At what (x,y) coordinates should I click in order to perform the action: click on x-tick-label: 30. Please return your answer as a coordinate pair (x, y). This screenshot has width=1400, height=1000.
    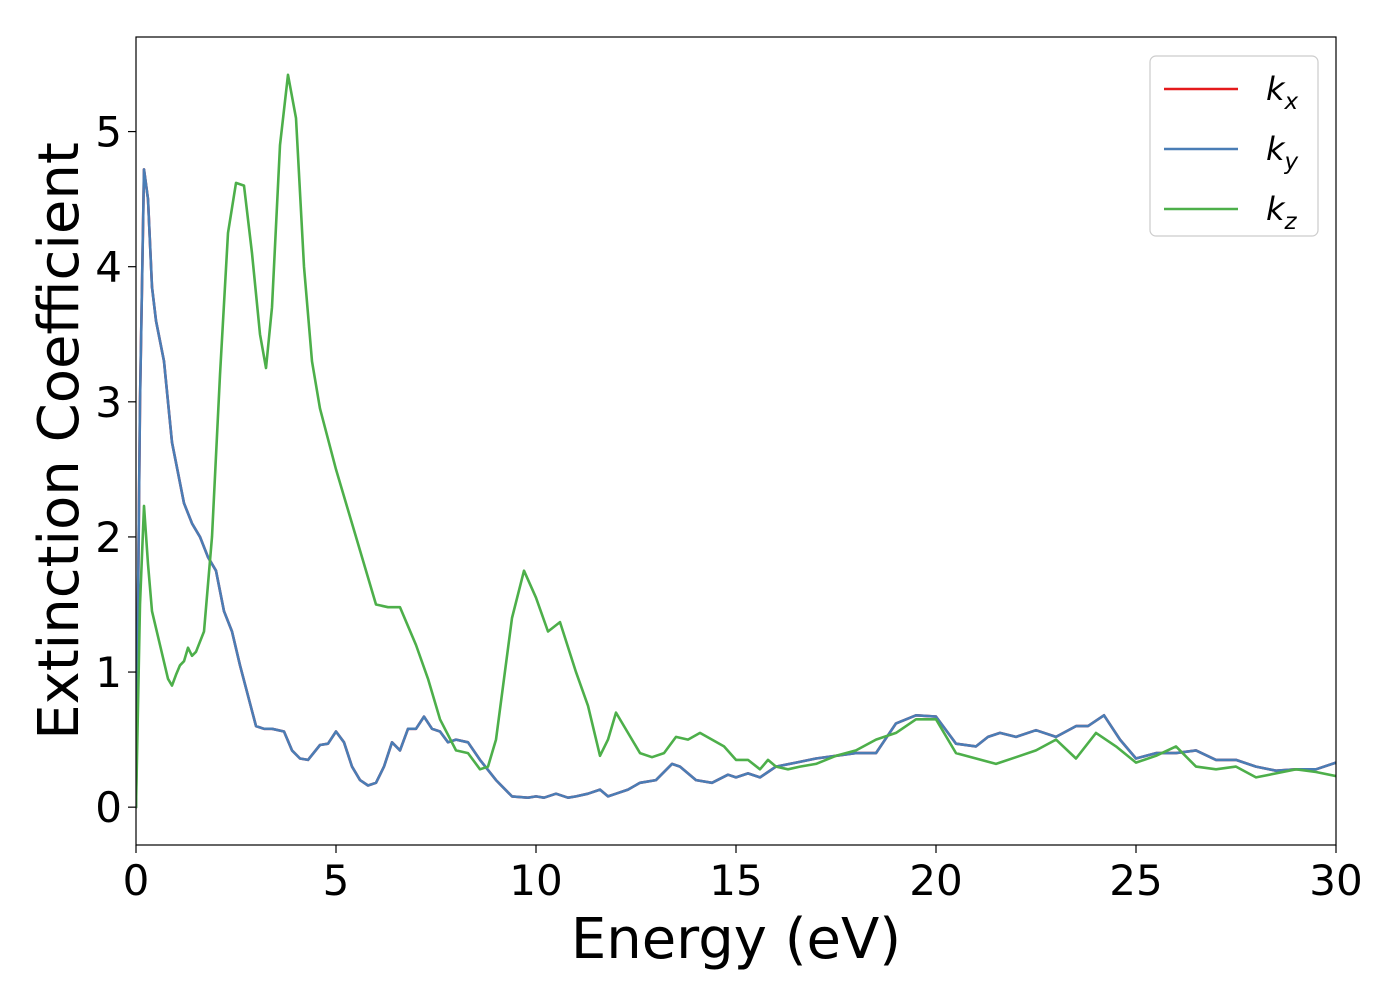
    Looking at the image, I should click on (1335, 880).